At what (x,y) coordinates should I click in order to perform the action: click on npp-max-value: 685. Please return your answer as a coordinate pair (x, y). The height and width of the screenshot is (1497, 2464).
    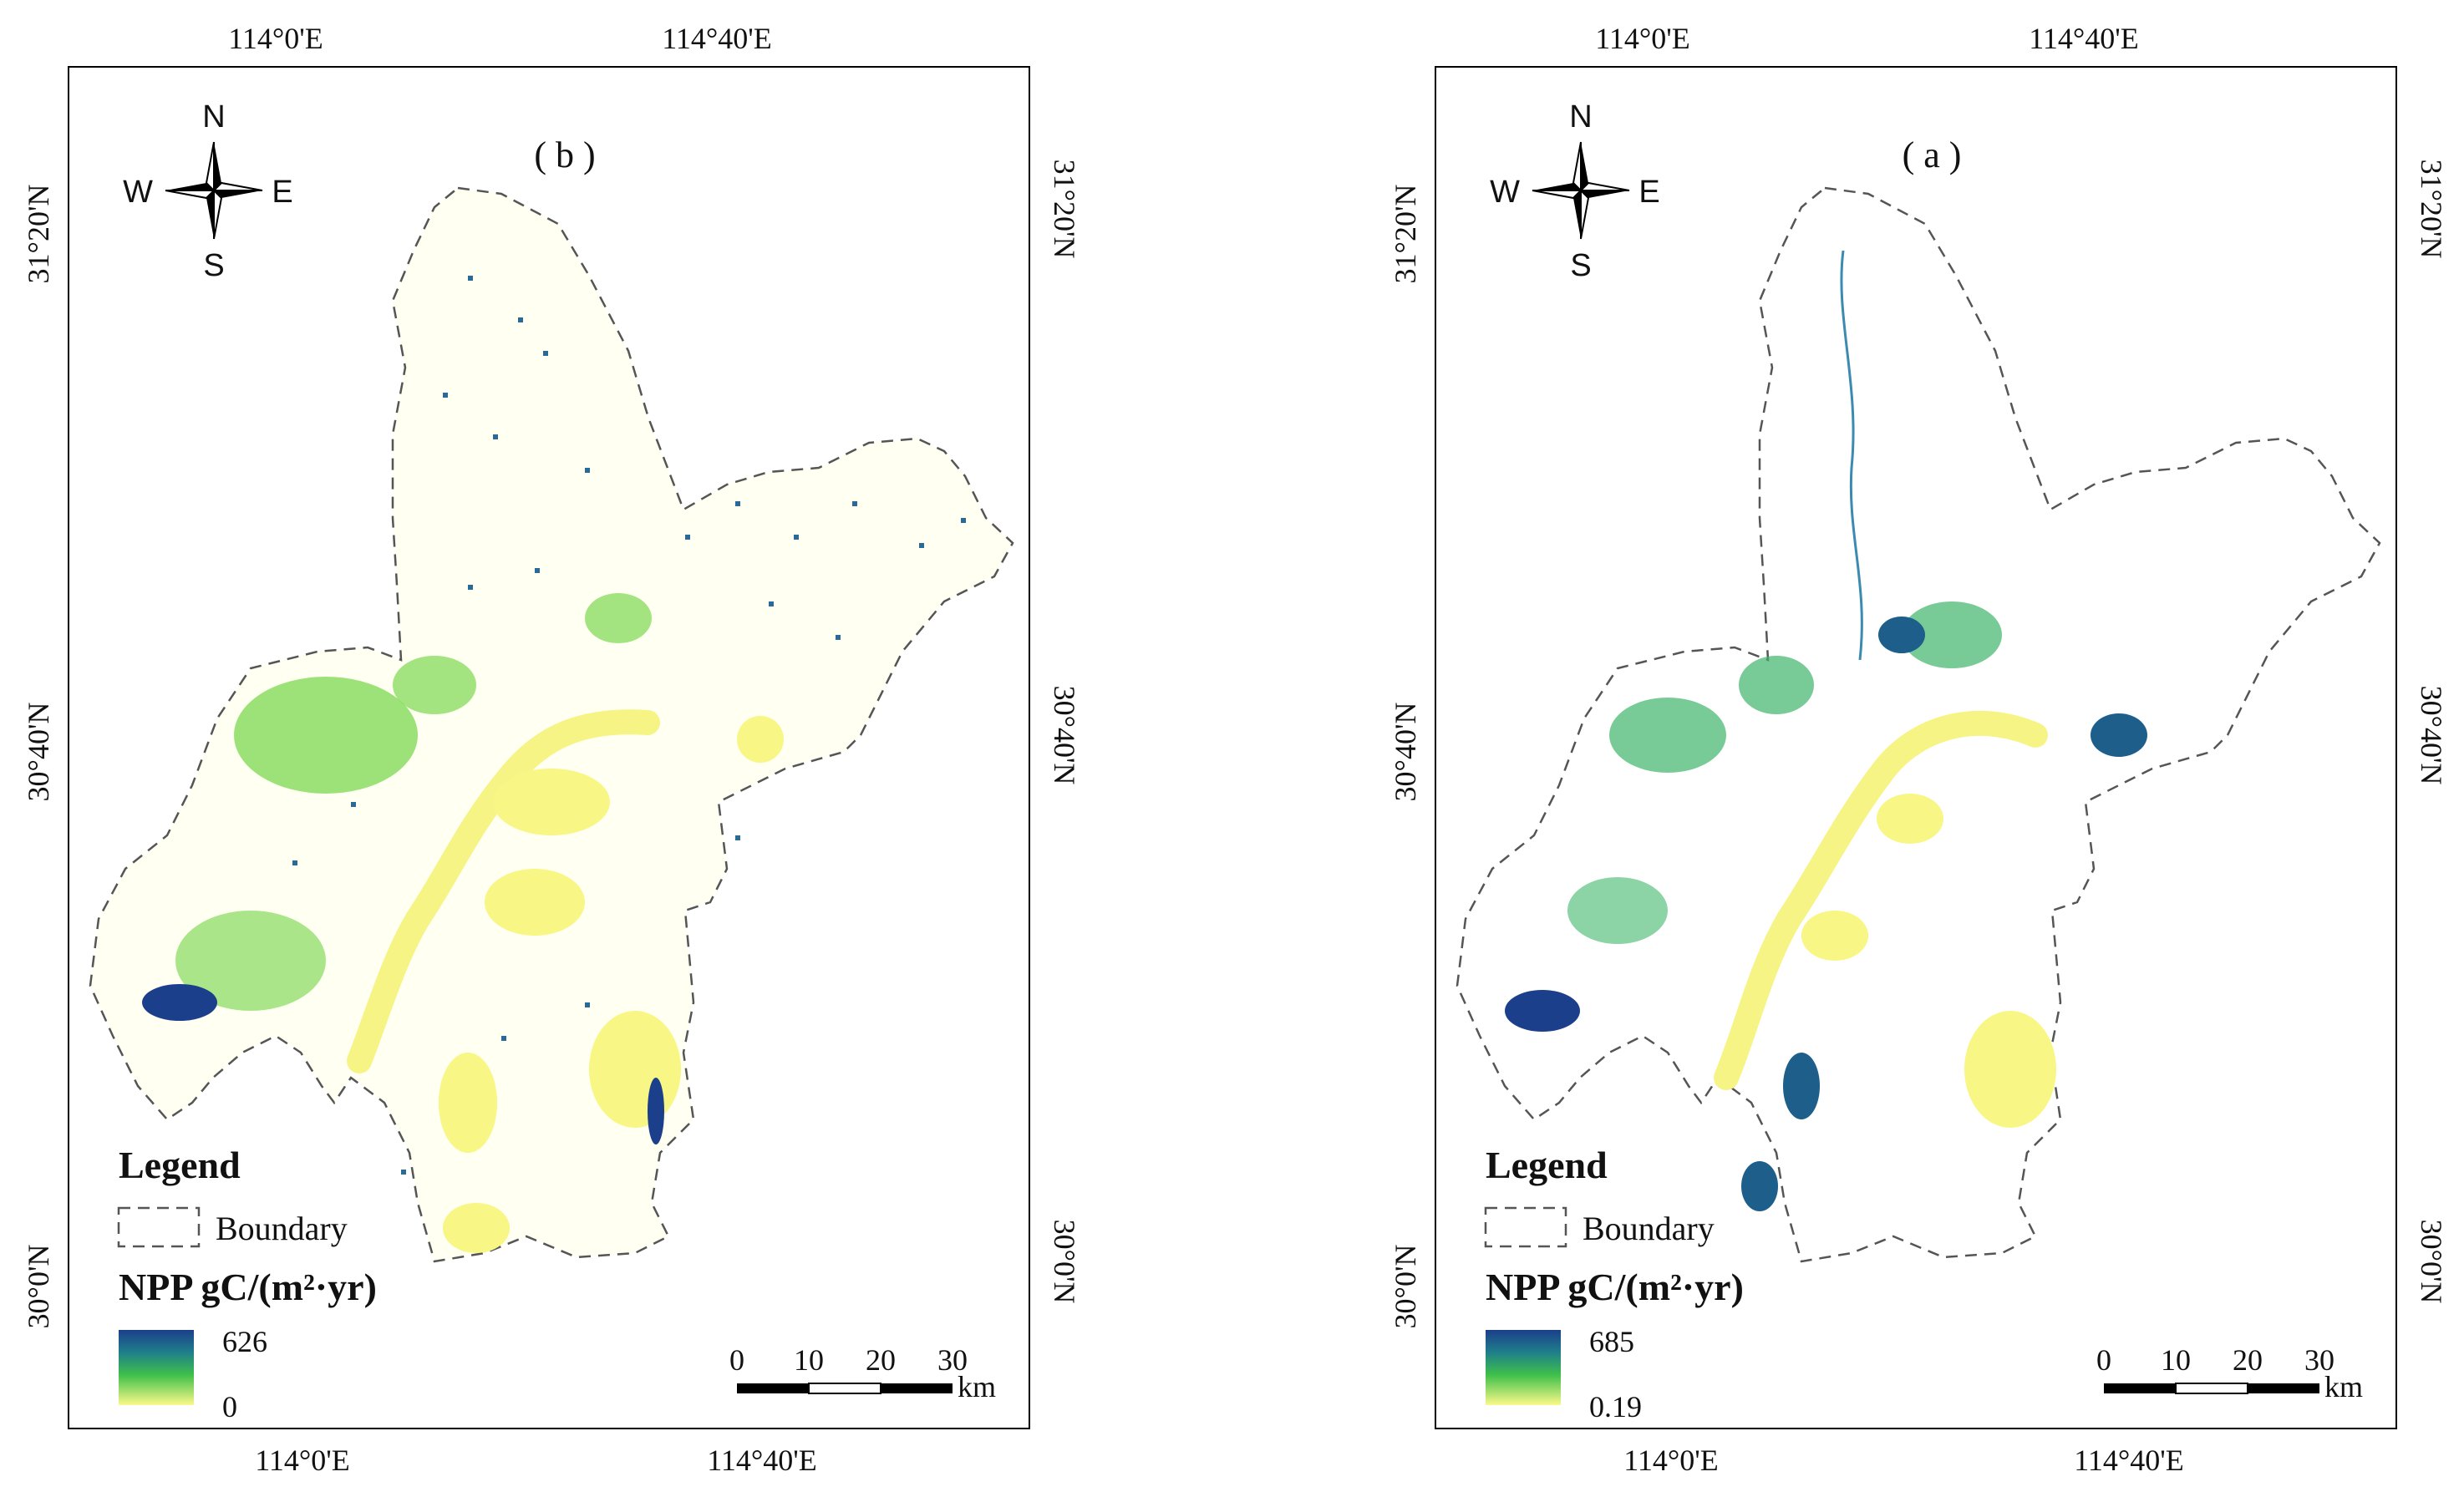
    Looking at the image, I should click on (1611, 1341).